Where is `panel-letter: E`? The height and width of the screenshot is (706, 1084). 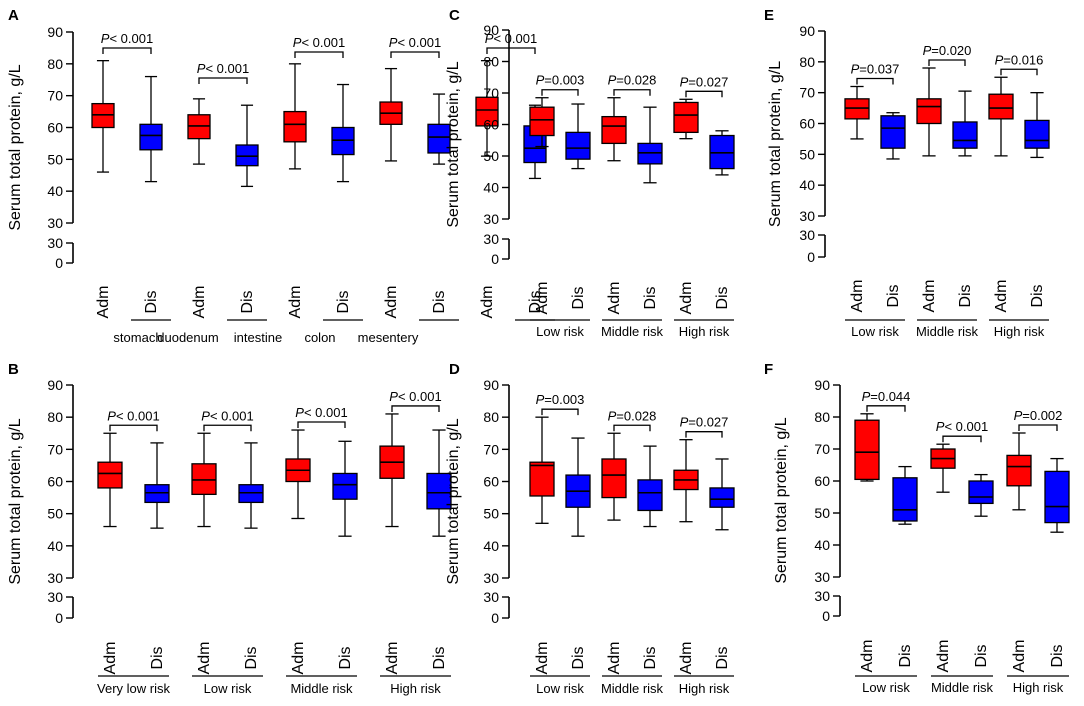 panel-letter: E is located at coordinates (769, 15).